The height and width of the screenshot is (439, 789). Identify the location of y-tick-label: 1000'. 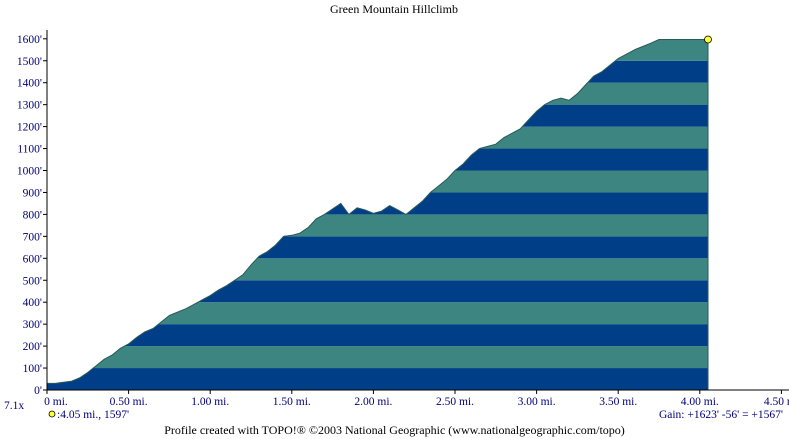
(29, 172).